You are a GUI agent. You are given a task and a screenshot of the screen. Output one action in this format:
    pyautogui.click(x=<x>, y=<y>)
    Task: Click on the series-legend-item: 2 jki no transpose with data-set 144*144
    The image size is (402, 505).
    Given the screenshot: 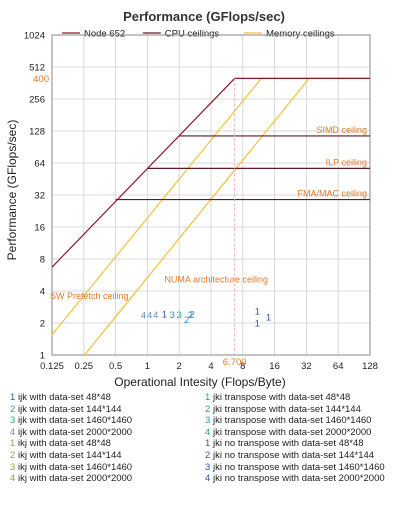 What is the action you would take?
    pyautogui.click(x=295, y=456)
    